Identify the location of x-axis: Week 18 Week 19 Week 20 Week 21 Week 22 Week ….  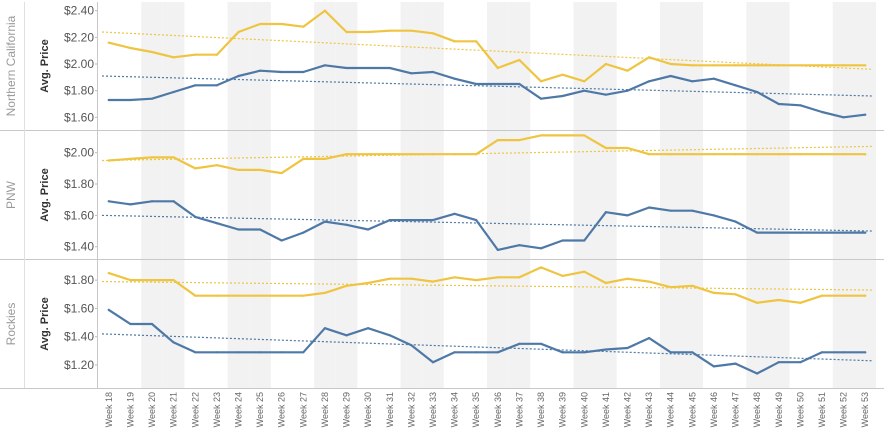
(487, 409).